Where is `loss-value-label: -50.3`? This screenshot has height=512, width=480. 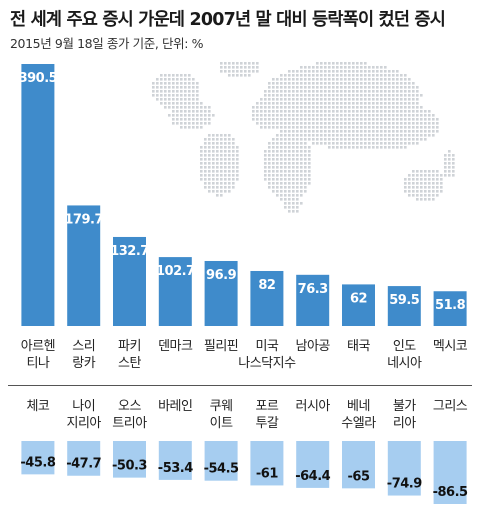 loss-value-label: -50.3 is located at coordinates (129, 466).